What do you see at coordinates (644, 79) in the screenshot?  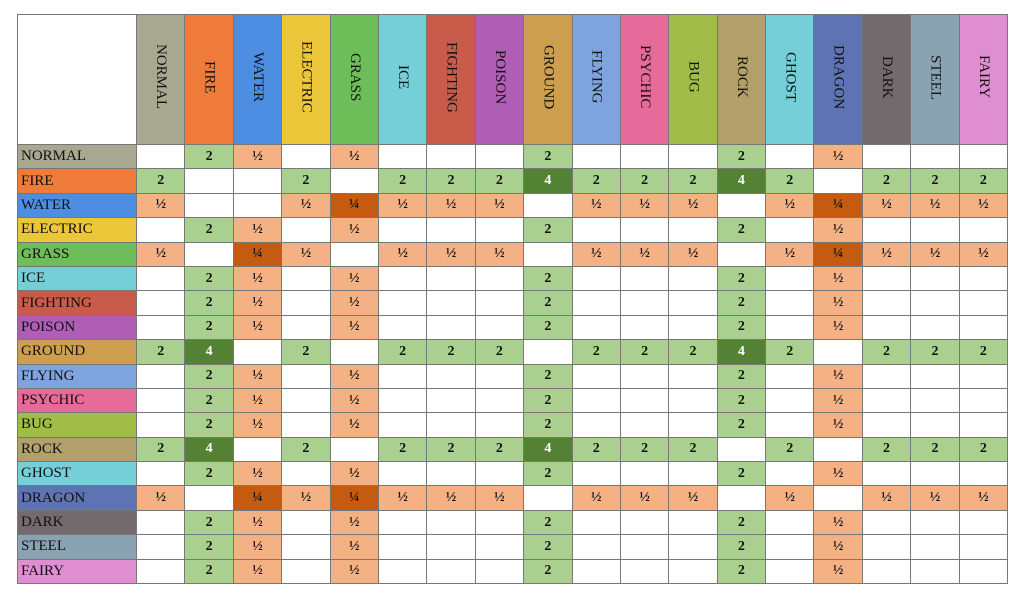 I see `column-header-psychic: PSYCHIC` at bounding box center [644, 79].